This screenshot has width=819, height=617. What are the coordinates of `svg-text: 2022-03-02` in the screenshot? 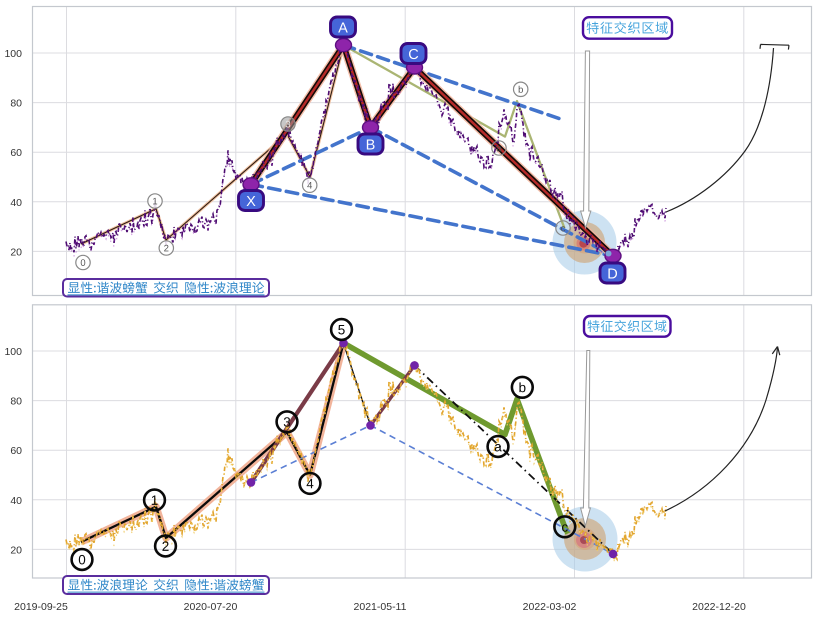 It's located at (550, 607).